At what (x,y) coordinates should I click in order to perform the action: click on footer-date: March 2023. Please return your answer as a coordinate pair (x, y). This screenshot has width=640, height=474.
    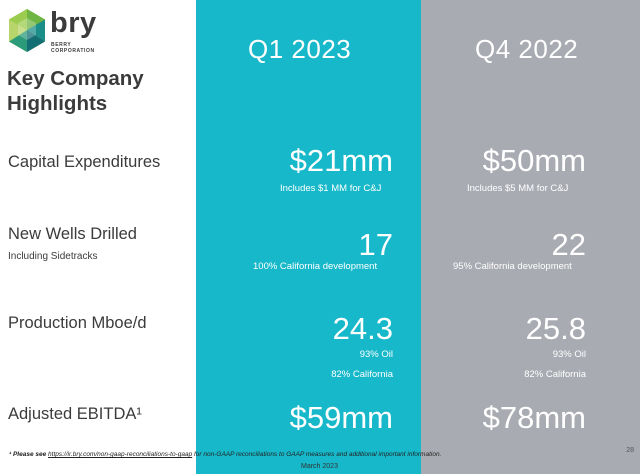
    Looking at the image, I should click on (319, 466).